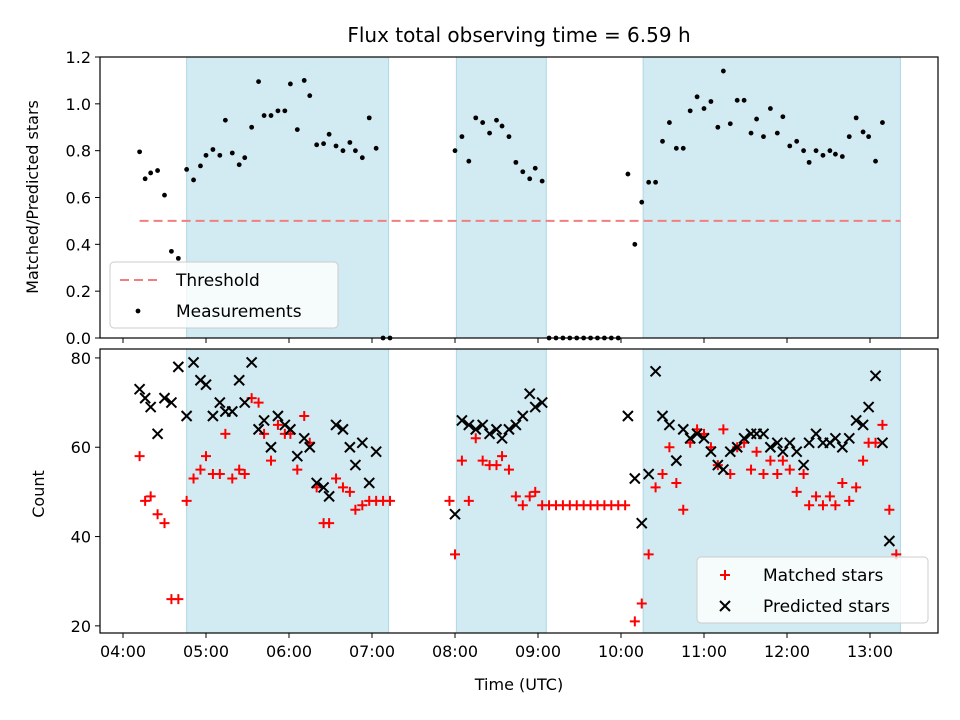  Describe the element at coordinates (538, 651) in the screenshot. I see `x-tick-label: 09:00` at that location.